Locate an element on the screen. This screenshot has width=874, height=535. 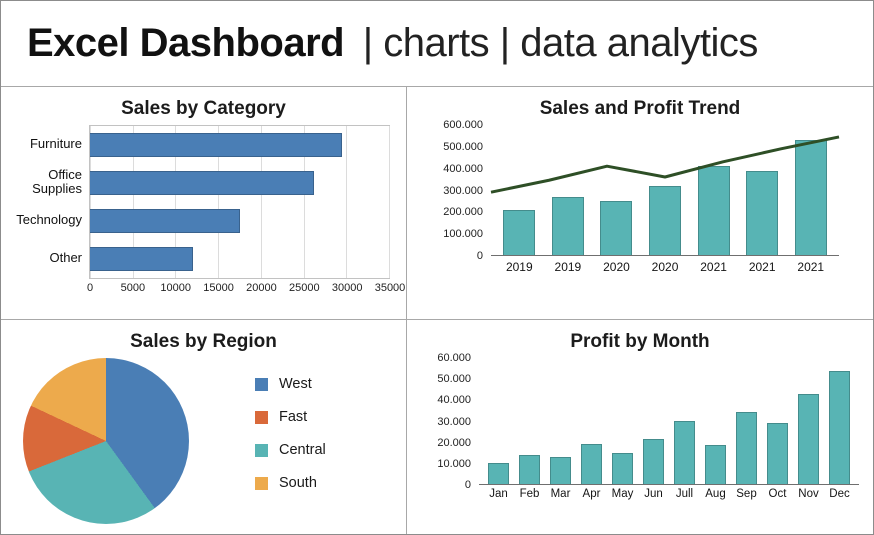
axis-tick-label: Nov is located at coordinates (808, 494).